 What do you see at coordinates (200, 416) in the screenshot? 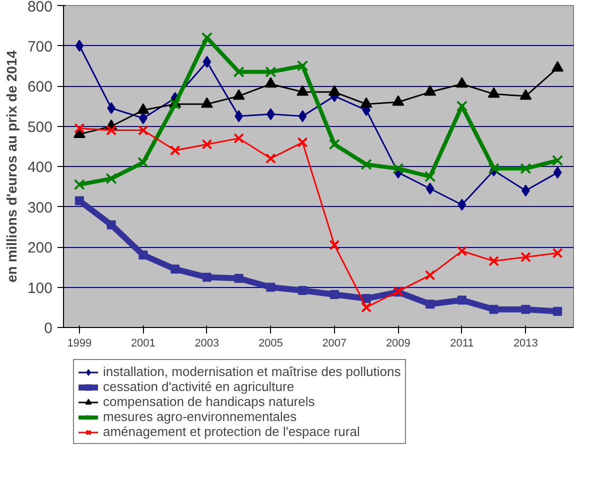
I see `legend-label: mesures agro-environnementales` at bounding box center [200, 416].